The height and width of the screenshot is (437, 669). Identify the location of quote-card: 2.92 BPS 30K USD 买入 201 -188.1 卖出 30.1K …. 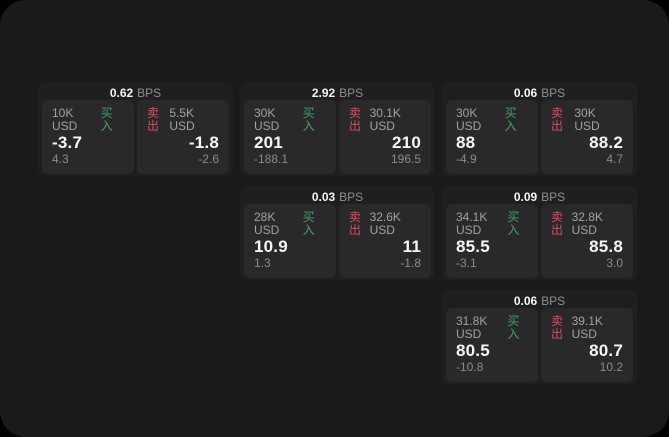
(337, 129).